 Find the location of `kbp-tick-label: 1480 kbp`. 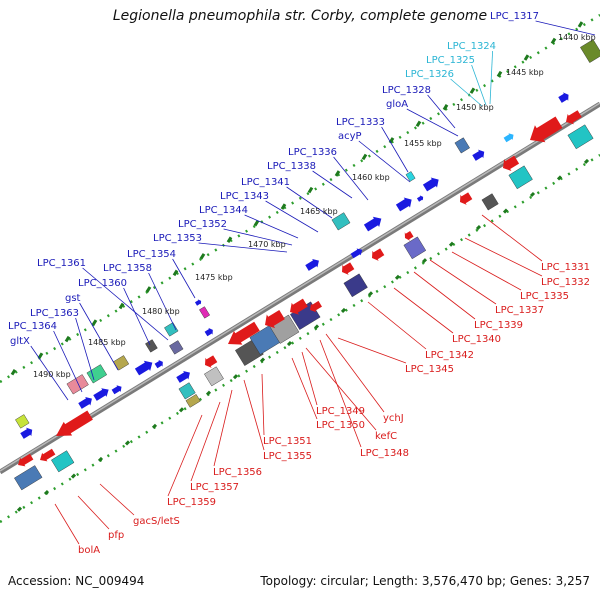

kbp-tick-label: 1480 kbp is located at coordinates (161, 311).